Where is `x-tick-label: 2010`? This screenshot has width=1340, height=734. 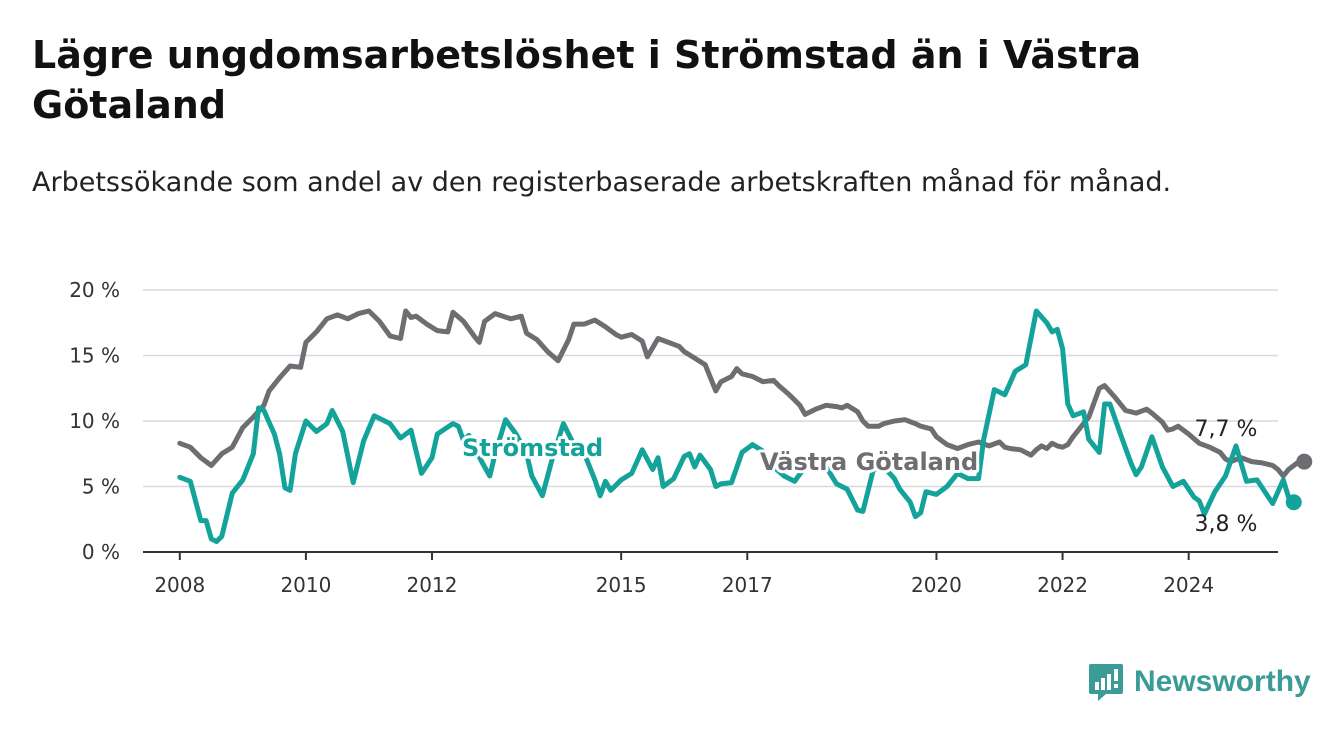 x-tick-label: 2010 is located at coordinates (305, 585).